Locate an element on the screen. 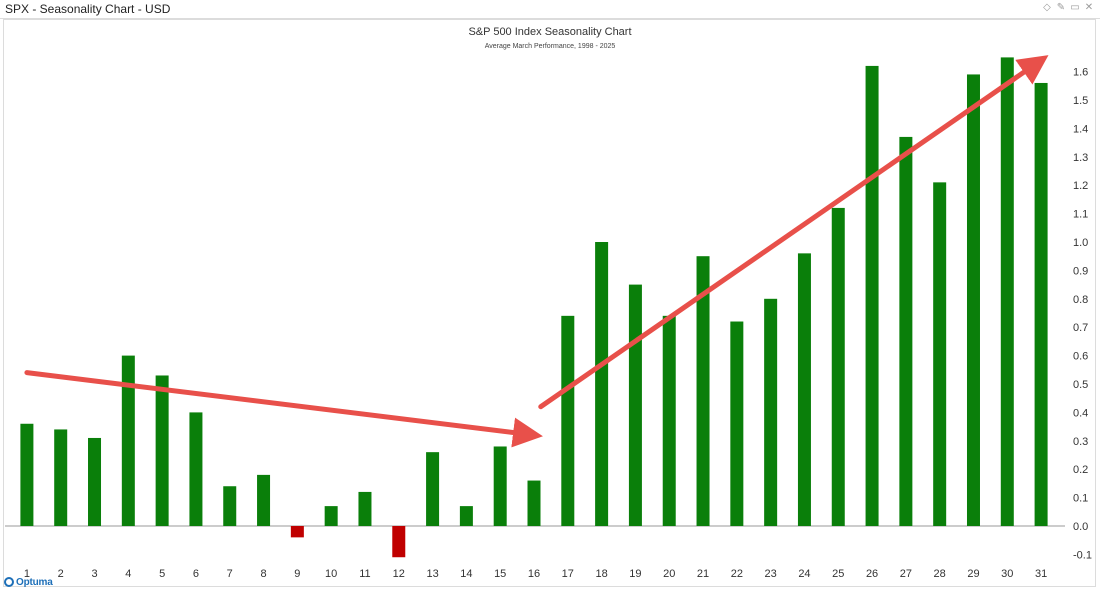  x-tick-label: 1 is located at coordinates (27, 574).